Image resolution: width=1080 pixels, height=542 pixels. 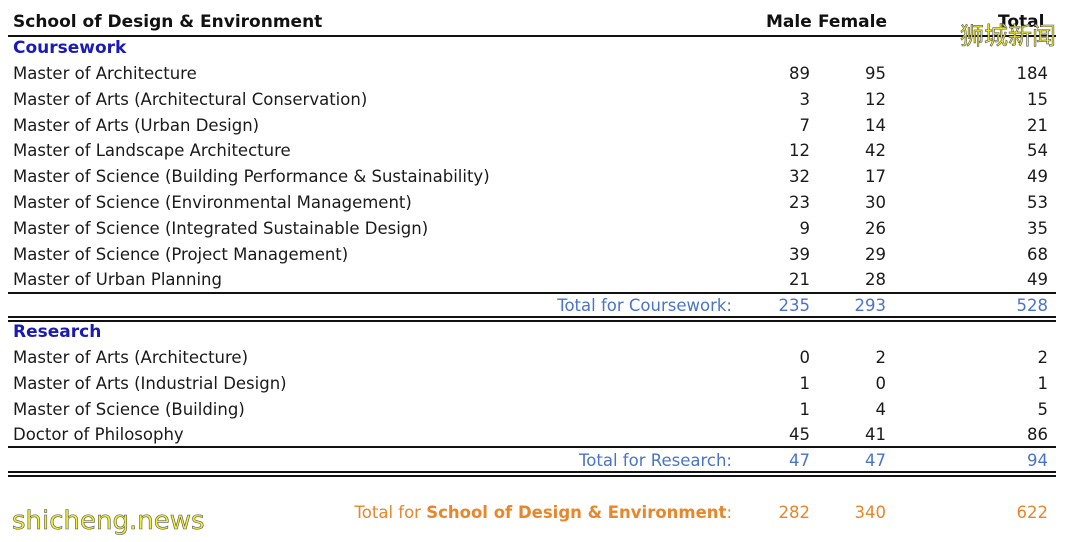 I want to click on female-count: 12, so click(x=875, y=99).